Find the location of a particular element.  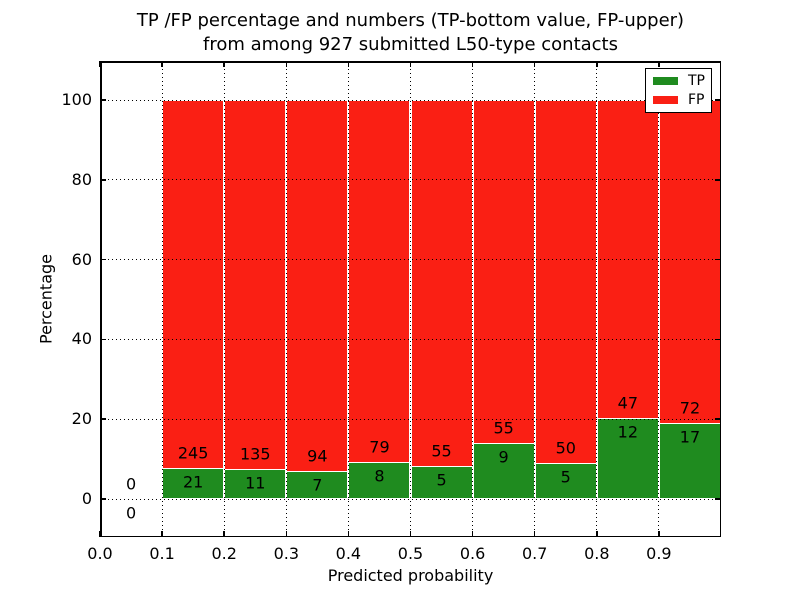

legend-label-fp: FP is located at coordinates (696, 100).